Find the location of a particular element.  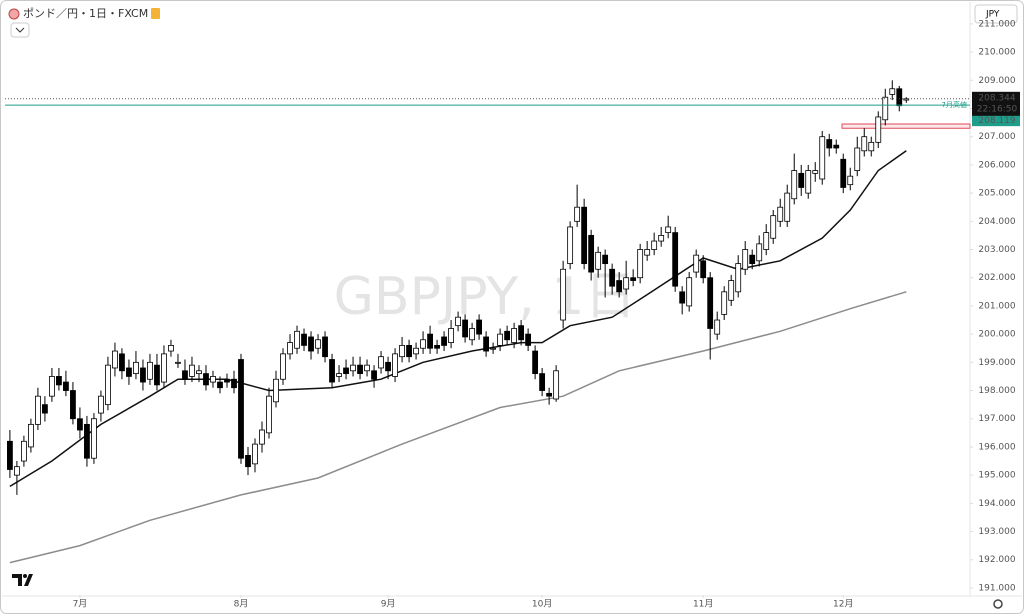

y-tick-label: 199.000 is located at coordinates (996, 363).